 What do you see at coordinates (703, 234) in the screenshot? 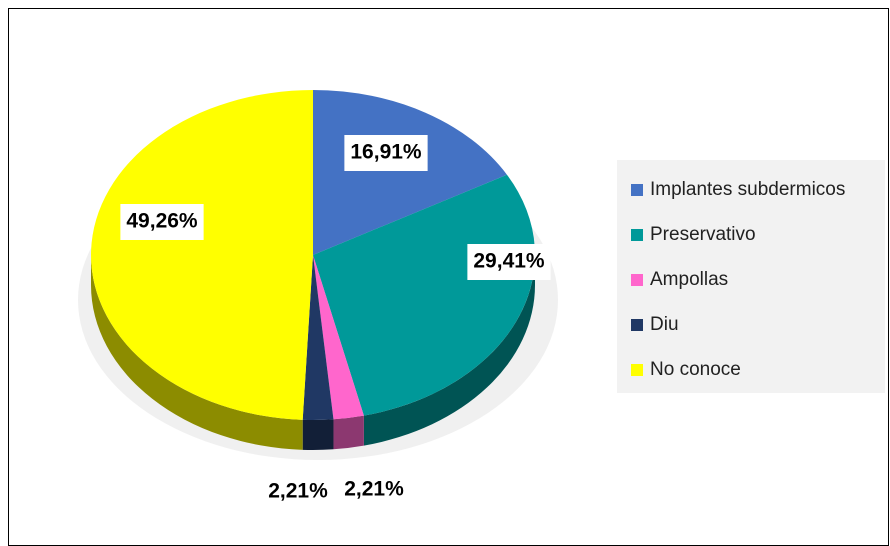
I see `legend-label: Preservativo` at bounding box center [703, 234].